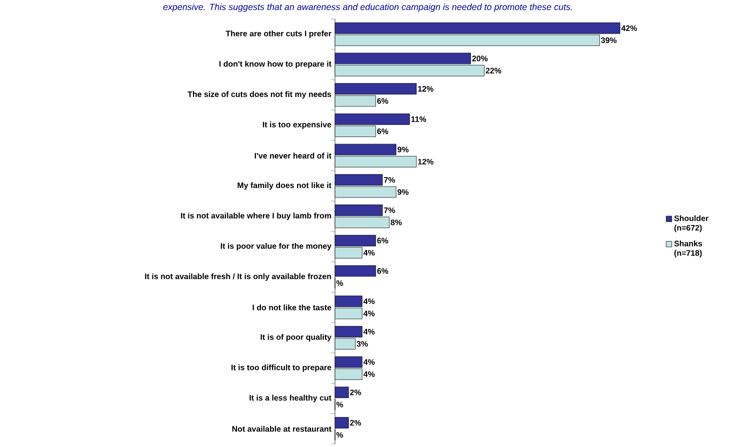 This screenshot has height=447, width=737. I want to click on chart-subtitle: expensive. This suggests that an awareness and education campaign is needed to promote these cuts., so click(367, 7).